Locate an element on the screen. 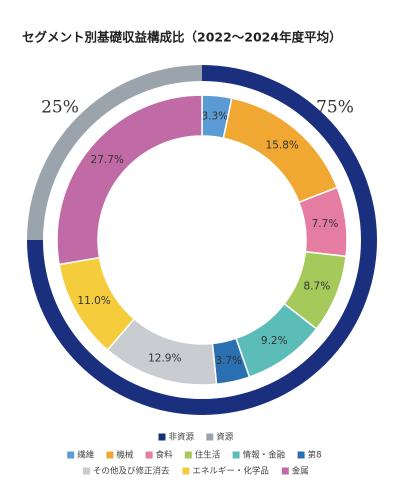  chart-title: セグメント別基礎収益構成比（2022〜2024年度平均） is located at coordinates (182, 37).